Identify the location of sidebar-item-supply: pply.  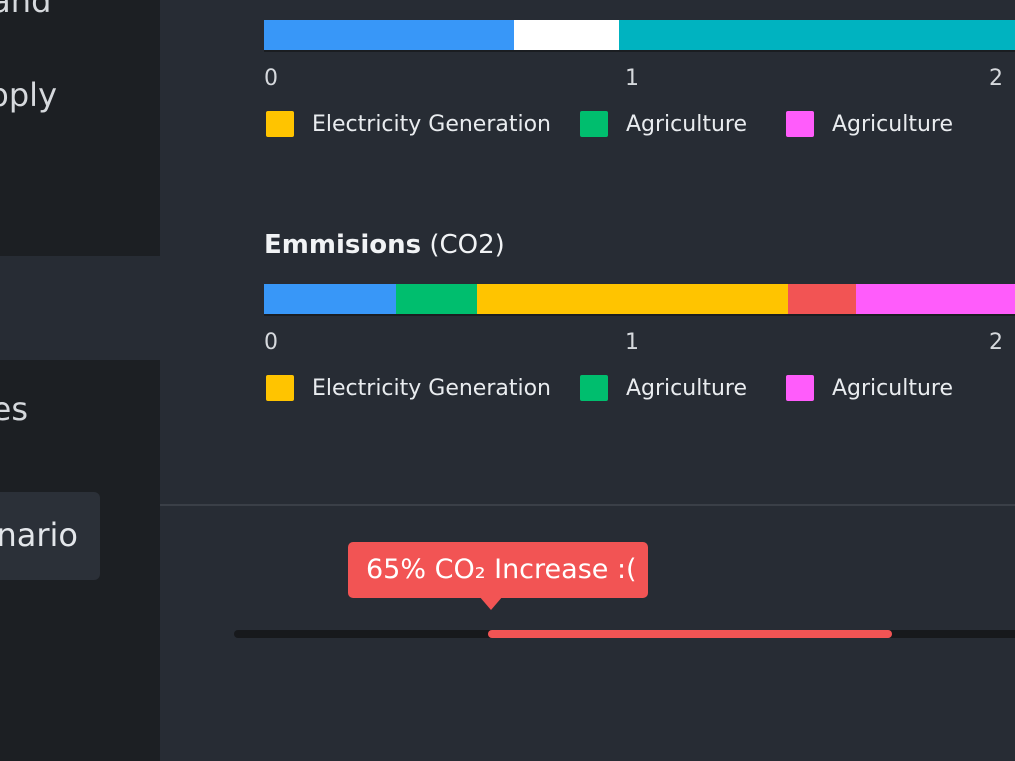
(28, 95).